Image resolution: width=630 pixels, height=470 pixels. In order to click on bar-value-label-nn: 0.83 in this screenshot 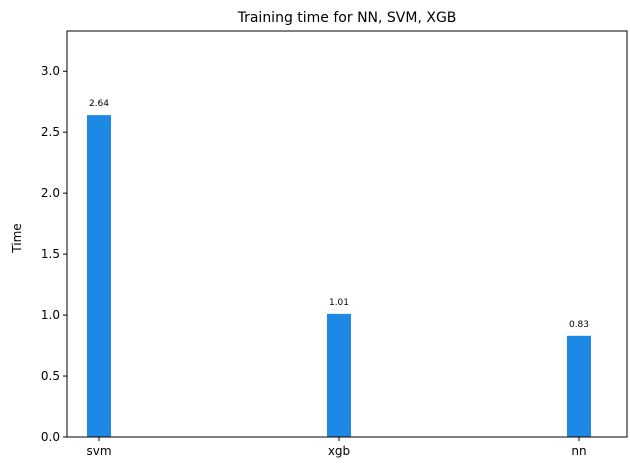, I will do `click(579, 325)`.